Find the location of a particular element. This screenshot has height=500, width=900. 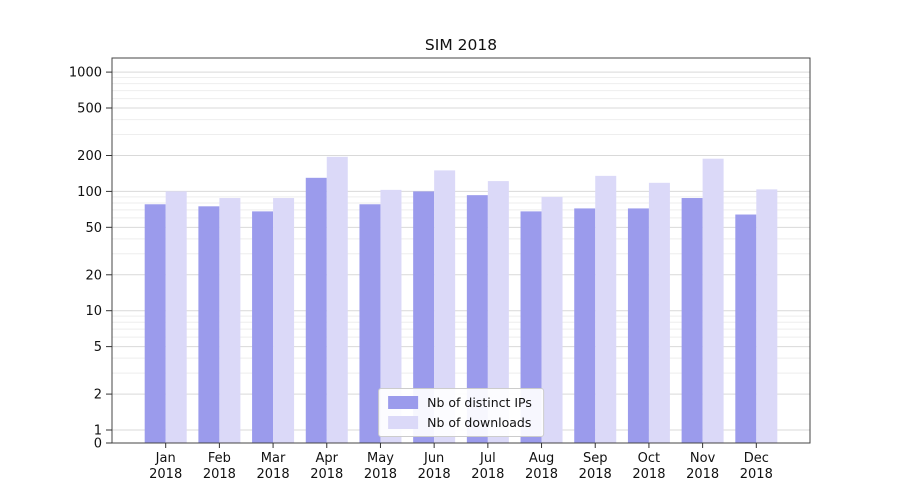

y-tick-label: 500 is located at coordinates (89, 109).